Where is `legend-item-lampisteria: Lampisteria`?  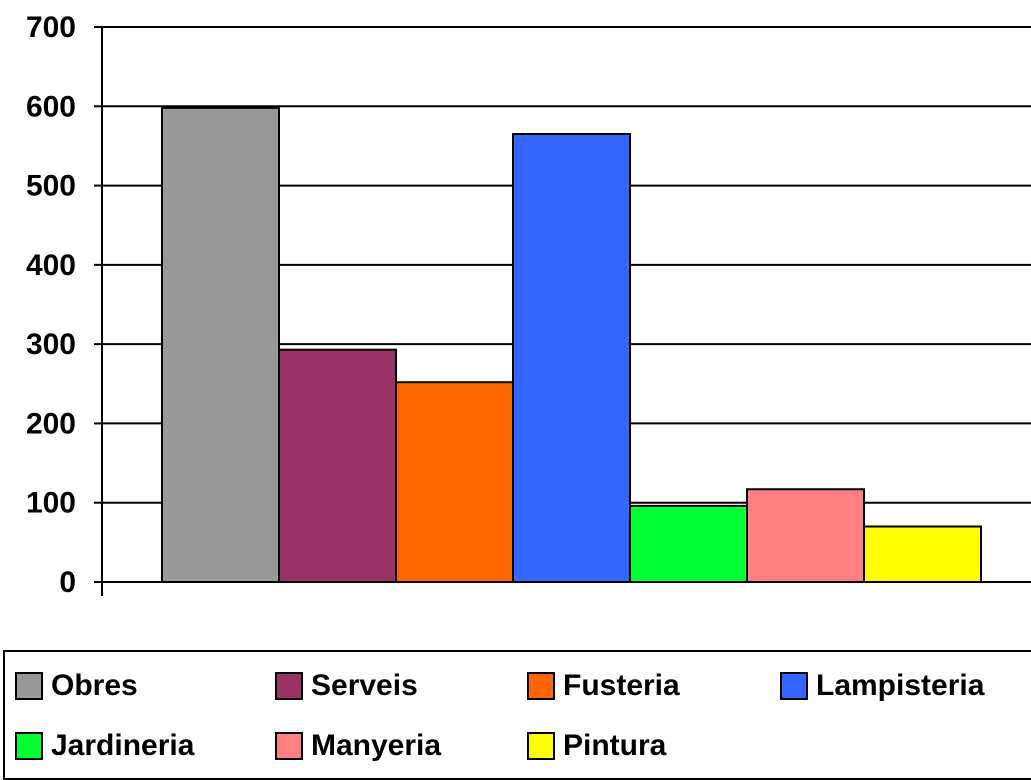
legend-item-lampisteria: Lampisteria is located at coordinates (882, 686).